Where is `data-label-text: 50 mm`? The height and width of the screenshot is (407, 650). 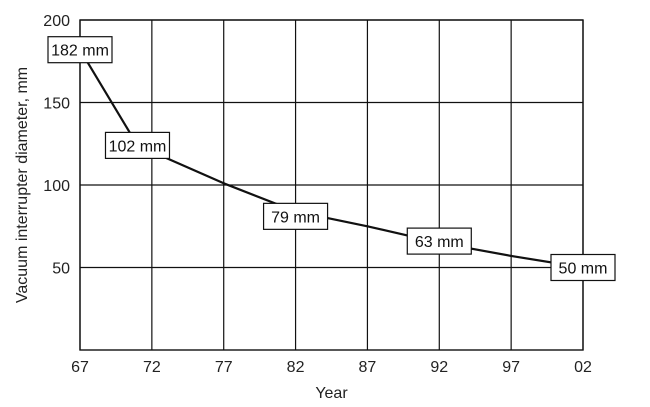 data-label-text: 50 mm is located at coordinates (583, 269).